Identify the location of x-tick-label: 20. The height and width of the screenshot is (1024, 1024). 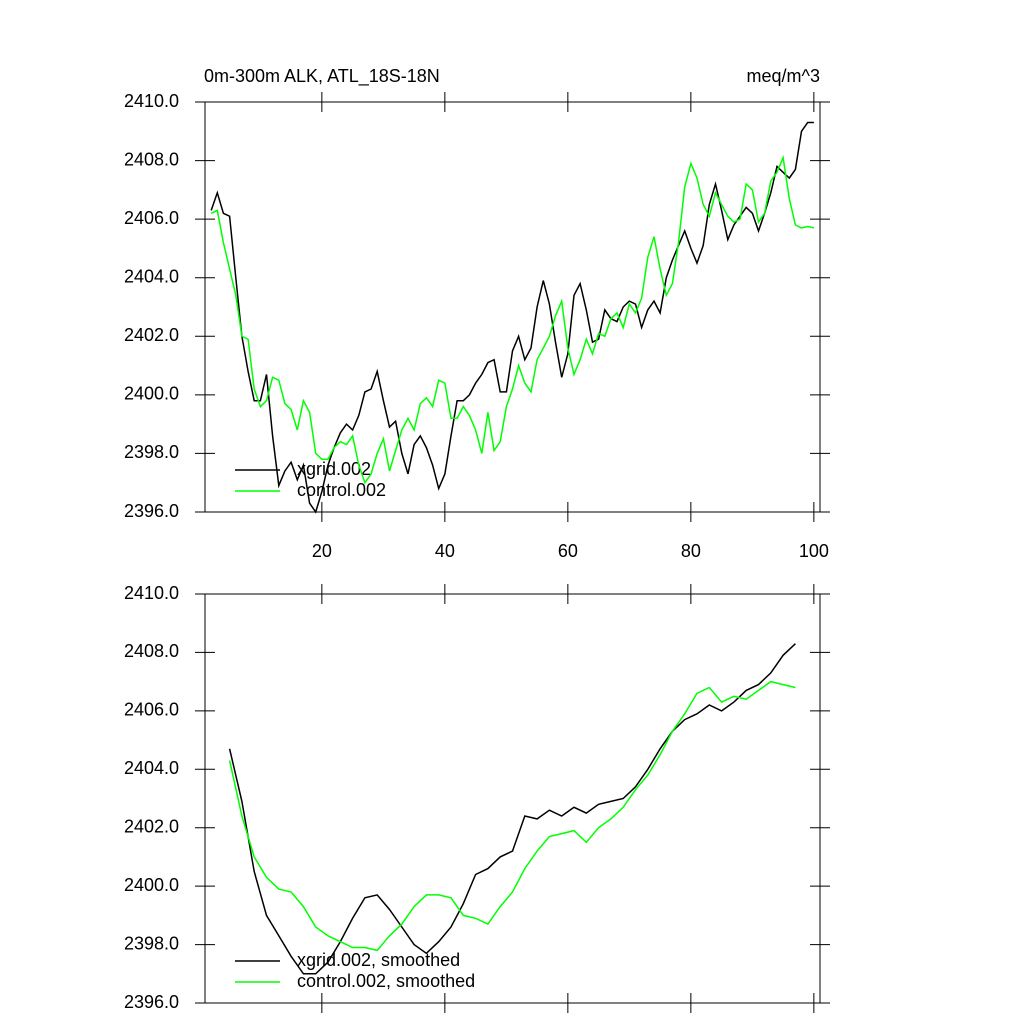
(322, 551).